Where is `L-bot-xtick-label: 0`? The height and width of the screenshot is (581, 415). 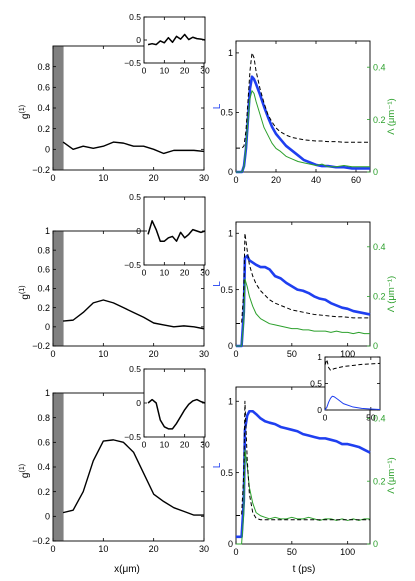
L-bot-xtick-label: 0 is located at coordinates (235, 552).